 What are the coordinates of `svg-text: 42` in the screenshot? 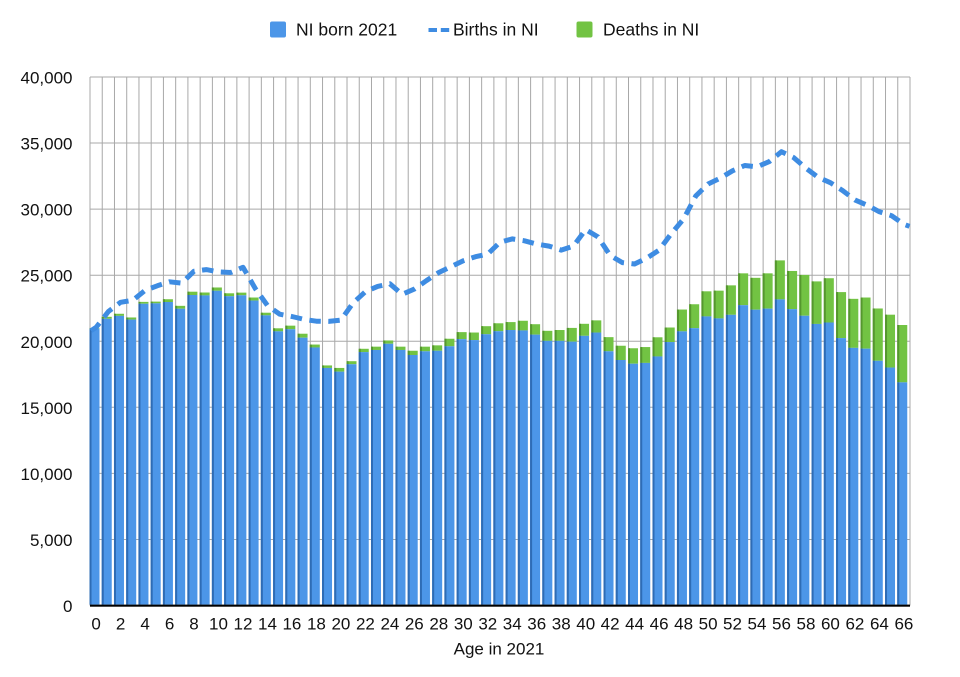 It's located at (610, 623).